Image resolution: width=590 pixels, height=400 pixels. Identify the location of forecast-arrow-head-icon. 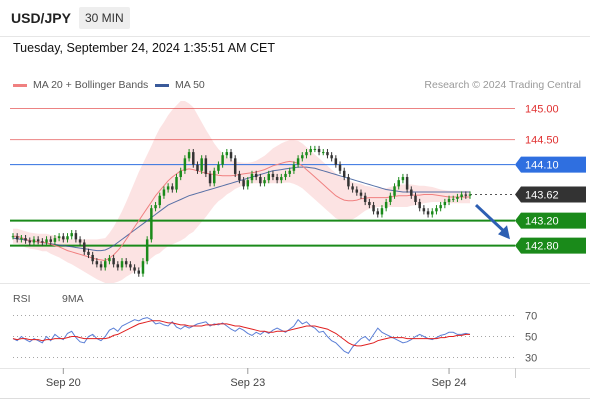
(504, 232).